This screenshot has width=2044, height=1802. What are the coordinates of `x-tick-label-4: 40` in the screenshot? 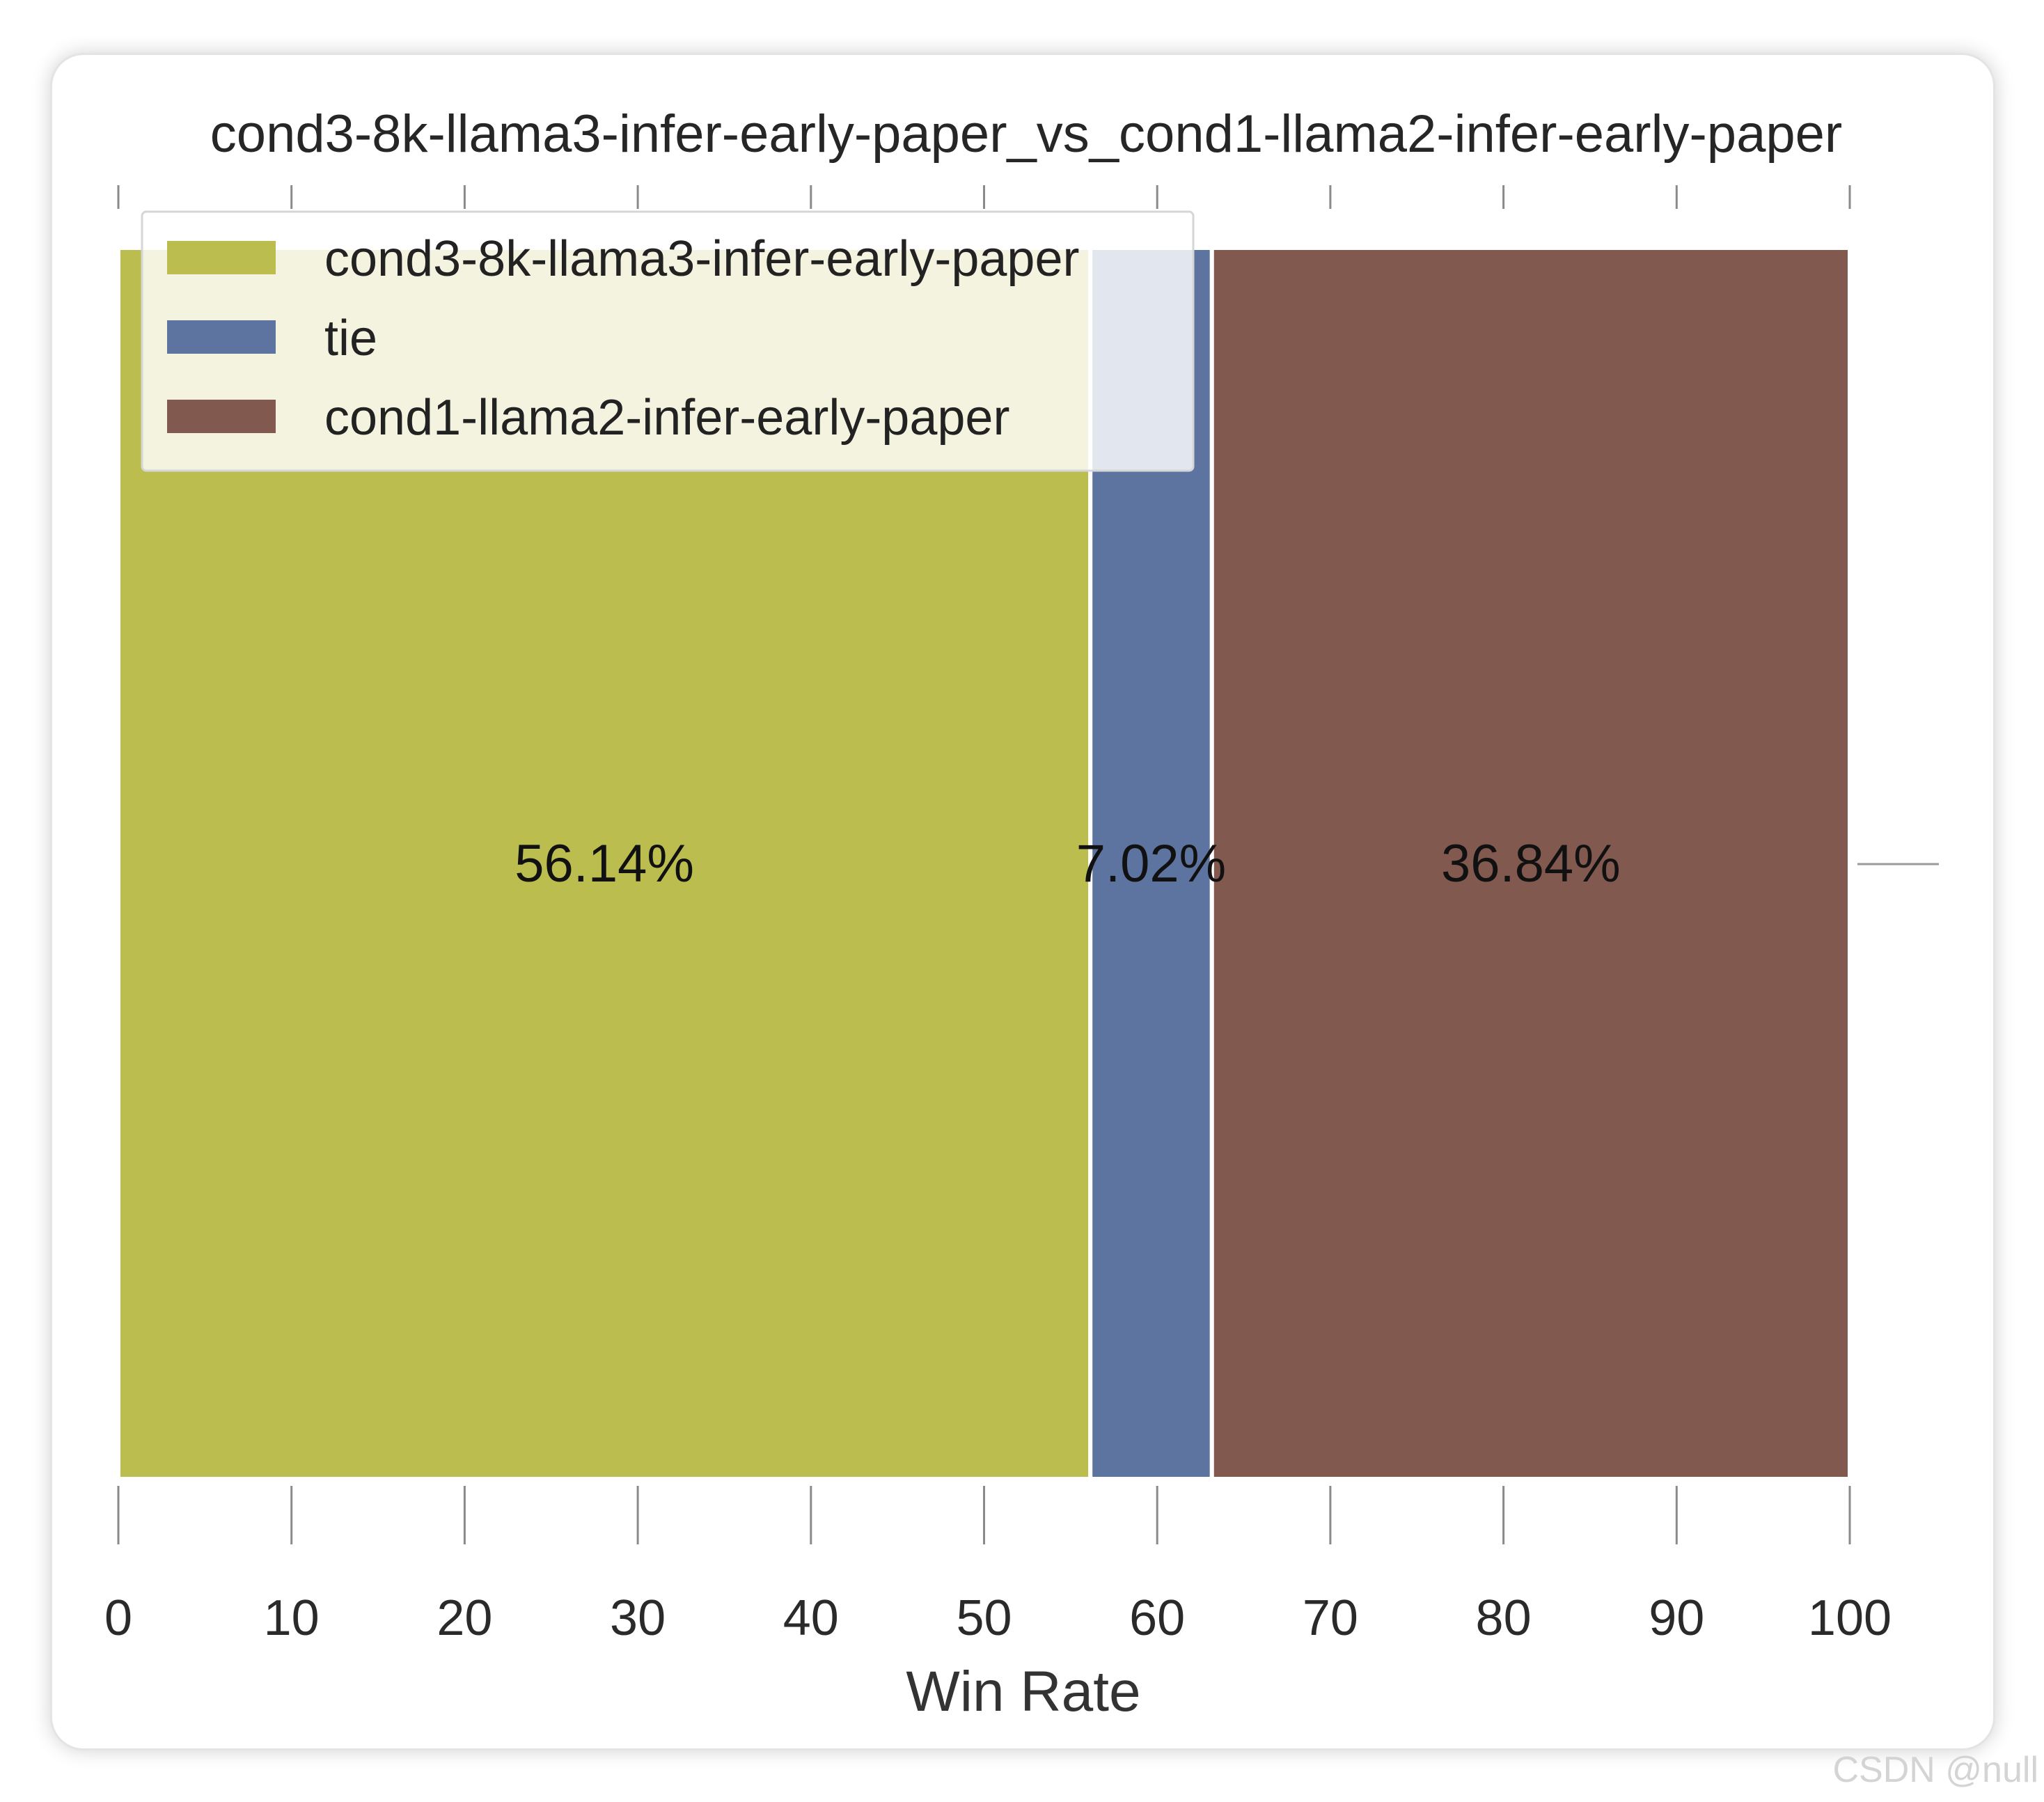 It's located at (811, 1618).